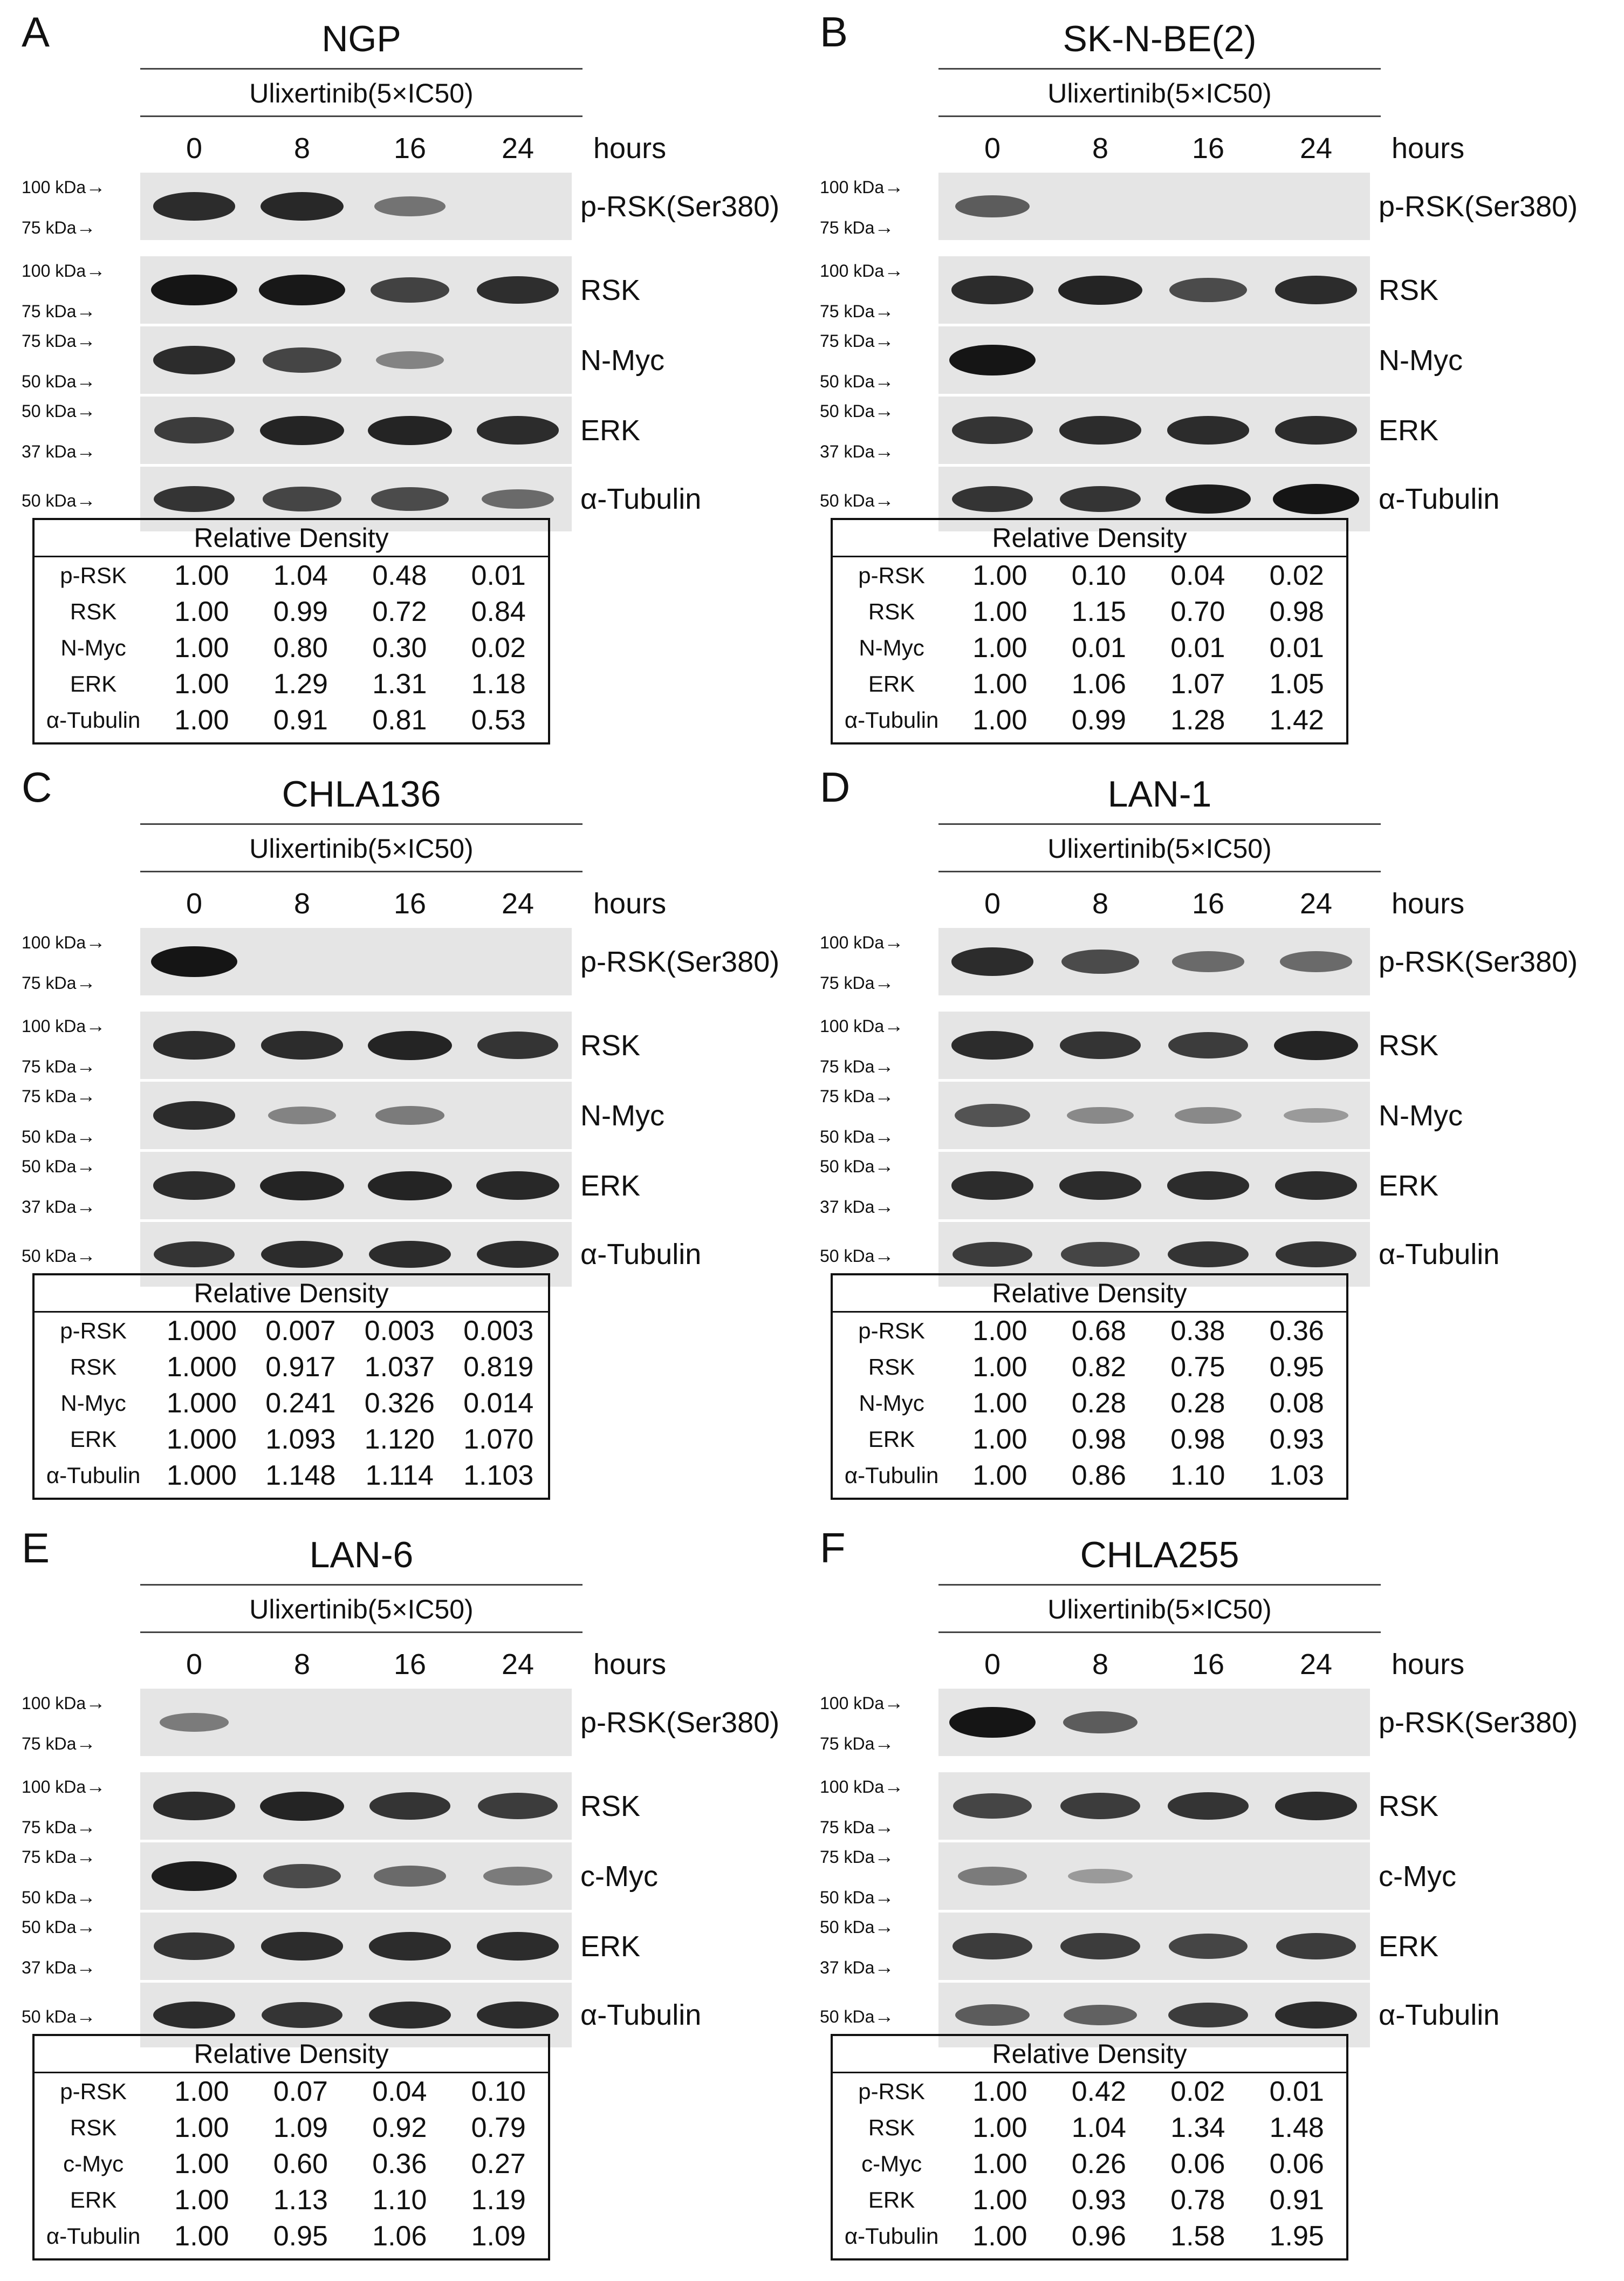 The image size is (1624, 2281). What do you see at coordinates (847, 1166) in the screenshot?
I see `marker-text: 50 kDa` at bounding box center [847, 1166].